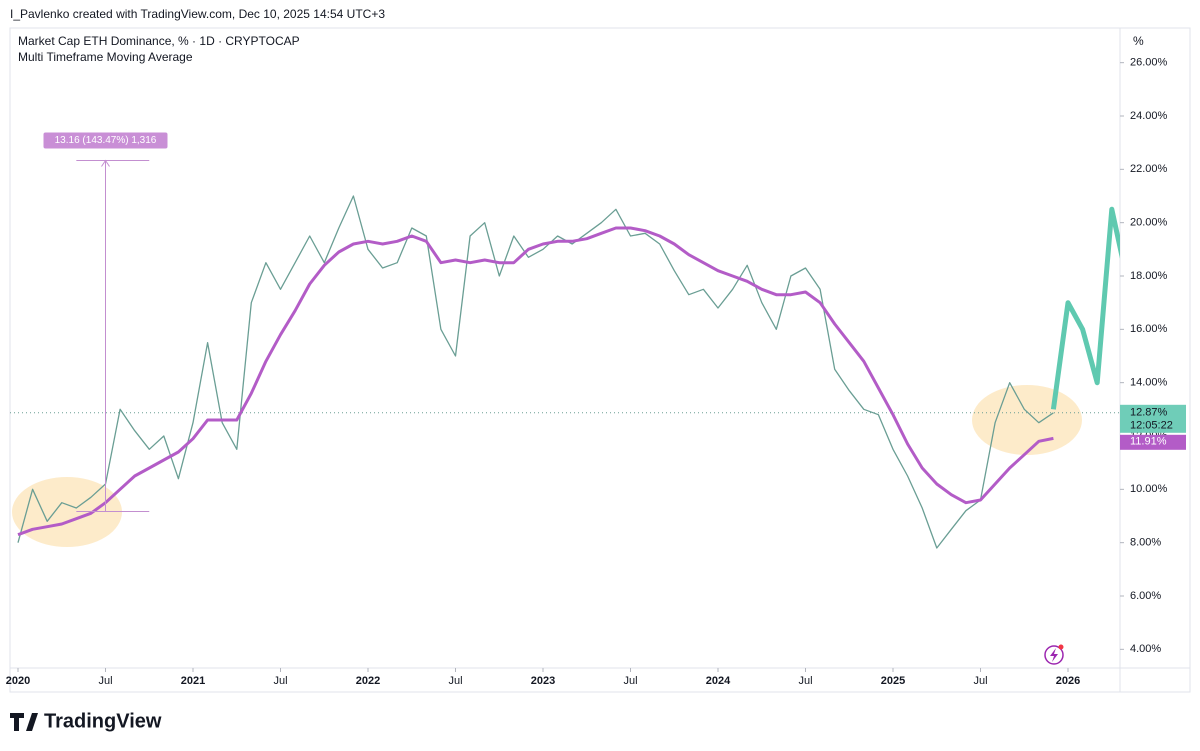 The height and width of the screenshot is (751, 1200). I want to click on lightning-icon, so click(1054, 654).